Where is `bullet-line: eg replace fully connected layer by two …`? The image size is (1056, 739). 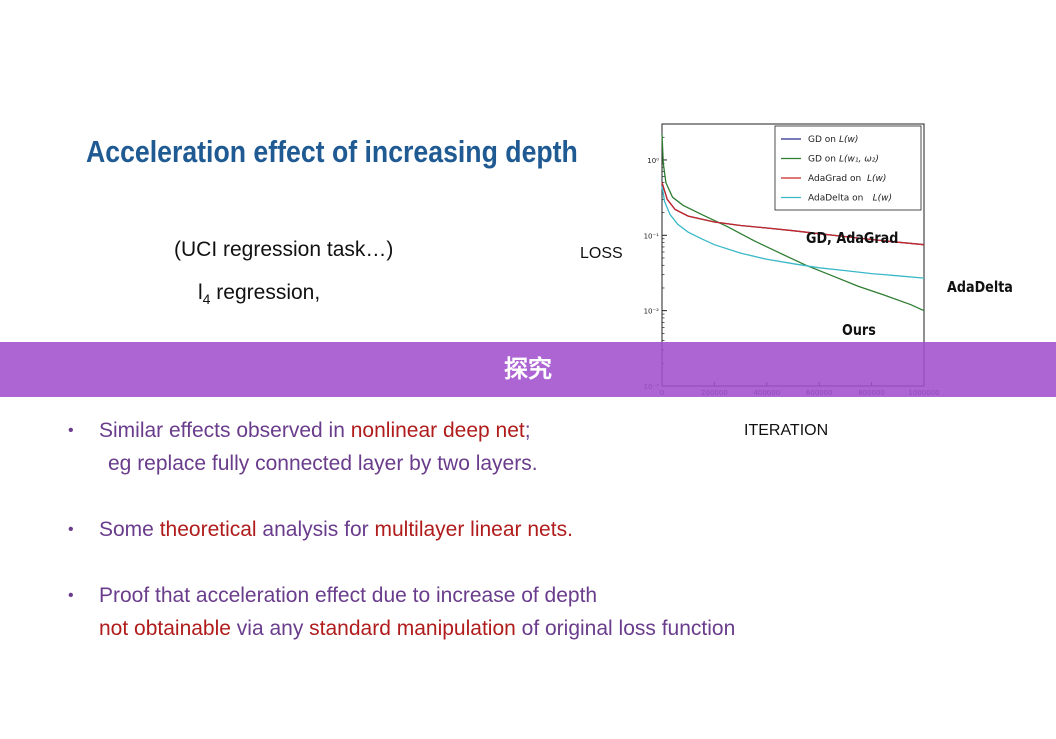 bullet-line: eg replace fully connected layer by two … is located at coordinates (563, 463).